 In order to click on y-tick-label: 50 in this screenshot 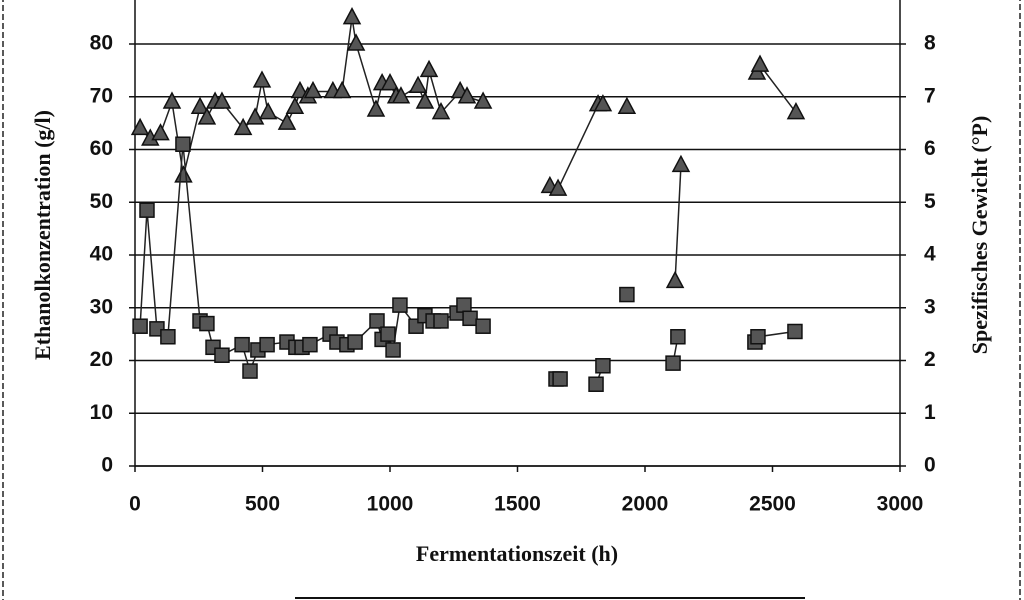, I will do `click(101, 201)`.